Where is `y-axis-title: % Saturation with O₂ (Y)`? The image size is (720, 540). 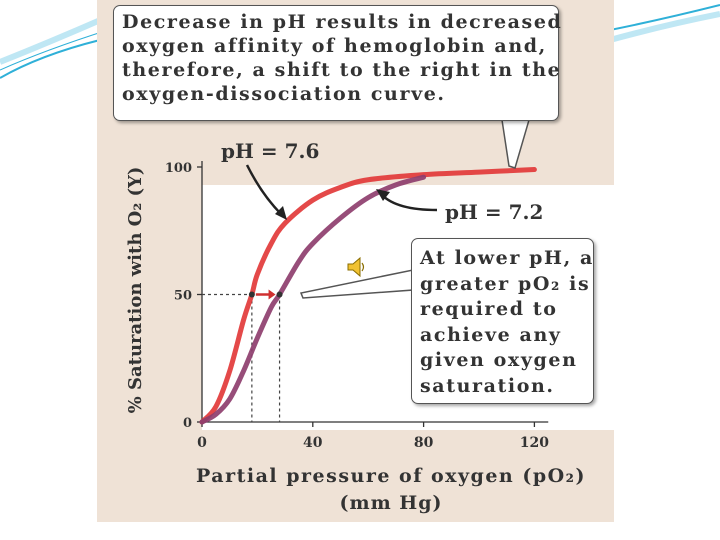
y-axis-title: % Saturation with O₂ (Y) is located at coordinates (135, 290).